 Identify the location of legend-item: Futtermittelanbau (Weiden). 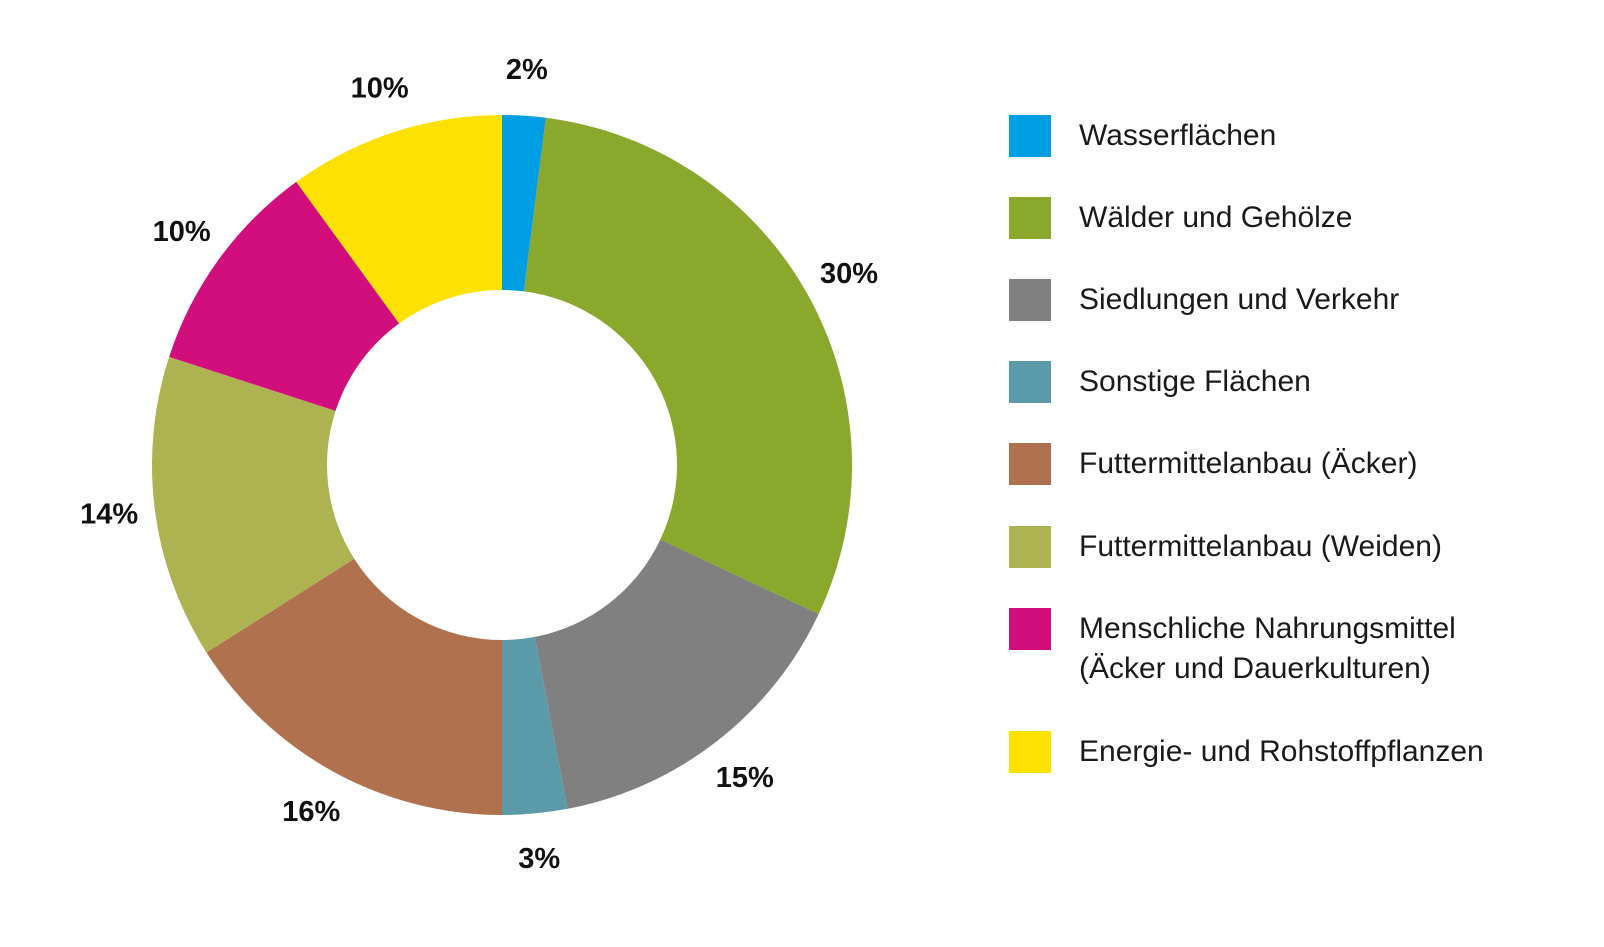
(1225, 547).